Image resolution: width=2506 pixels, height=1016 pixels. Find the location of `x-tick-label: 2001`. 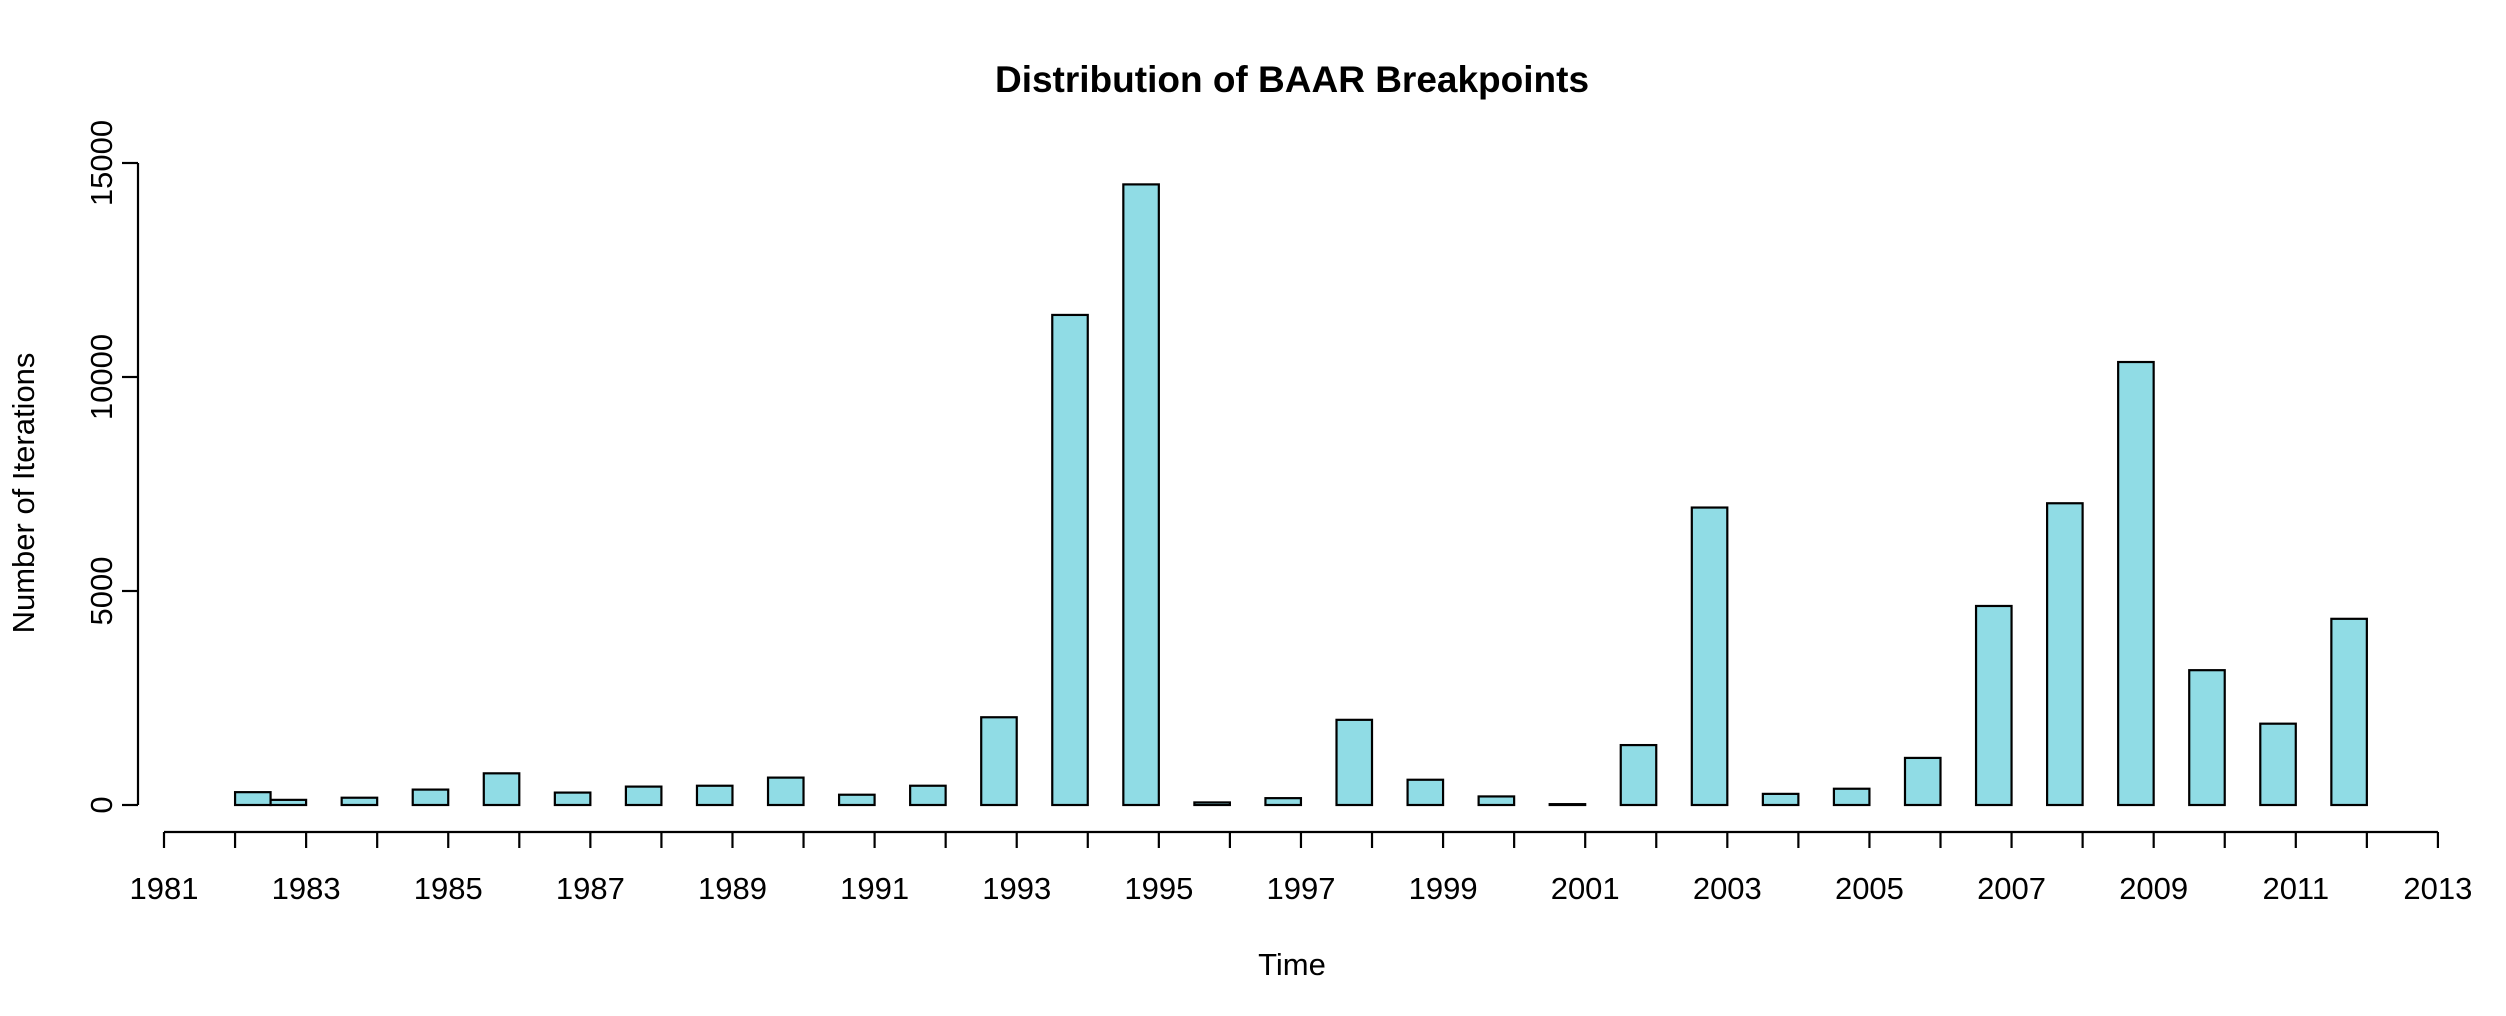

x-tick-label: 2001 is located at coordinates (1585, 888).